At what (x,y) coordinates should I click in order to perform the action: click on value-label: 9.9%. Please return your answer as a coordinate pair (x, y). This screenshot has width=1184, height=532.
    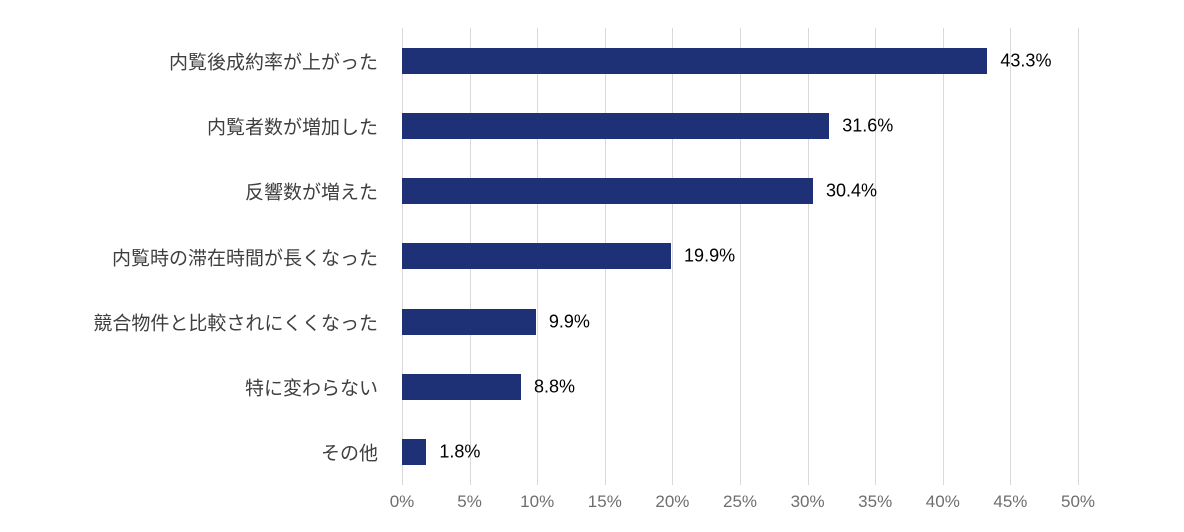
    Looking at the image, I should click on (569, 321).